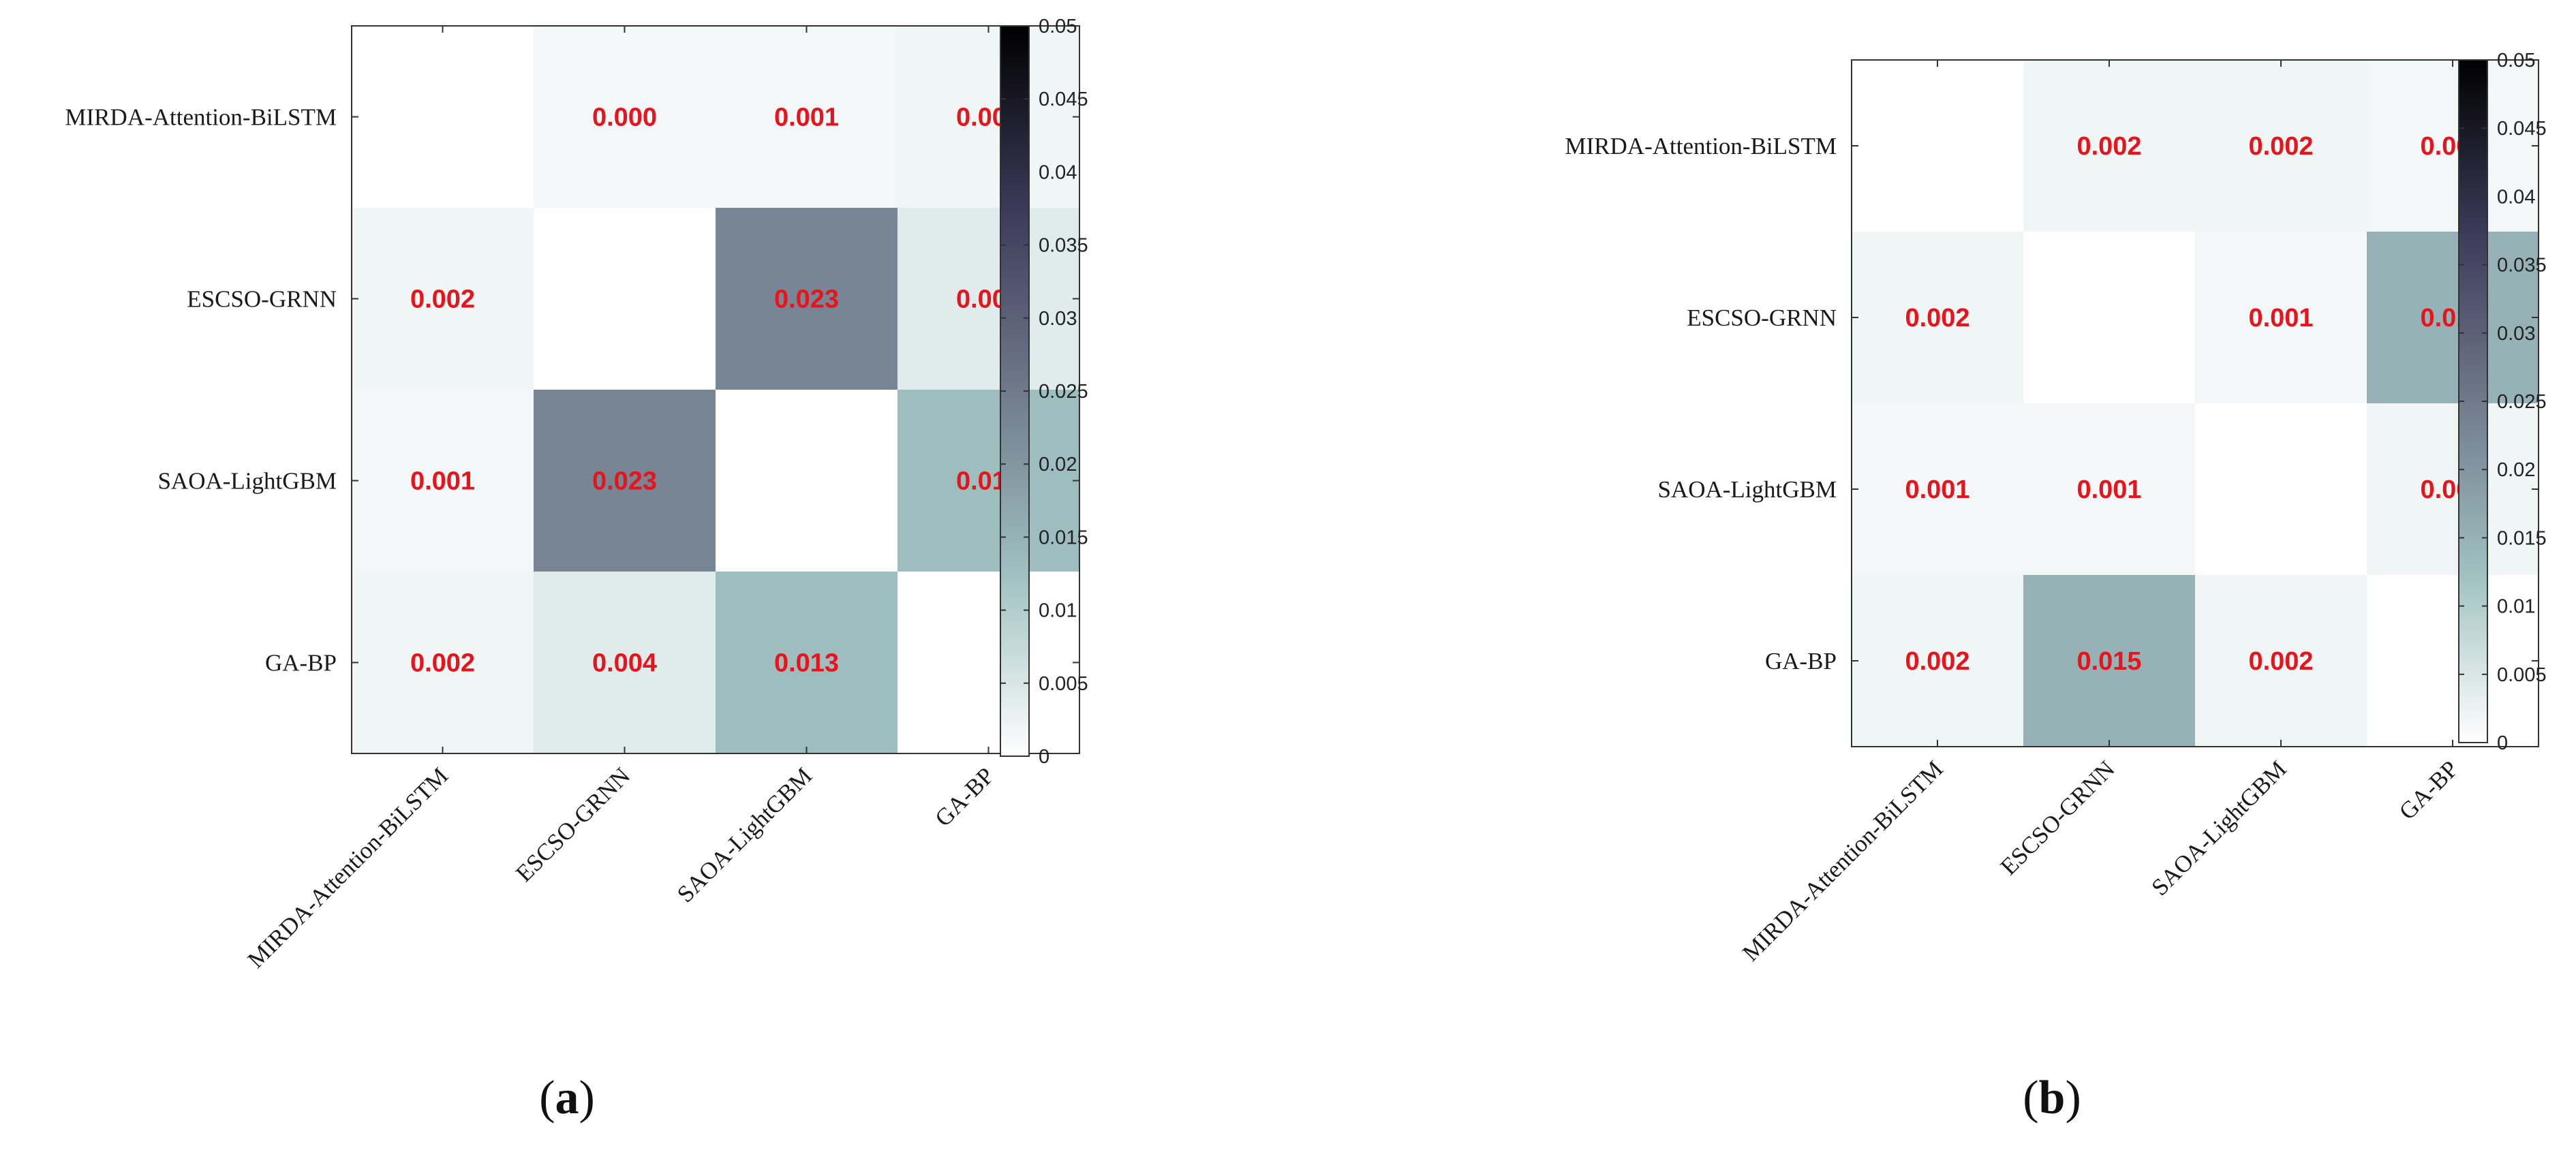 This screenshot has height=1152, width=2576. I want to click on panel-label-b: (b), so click(2052, 1098).